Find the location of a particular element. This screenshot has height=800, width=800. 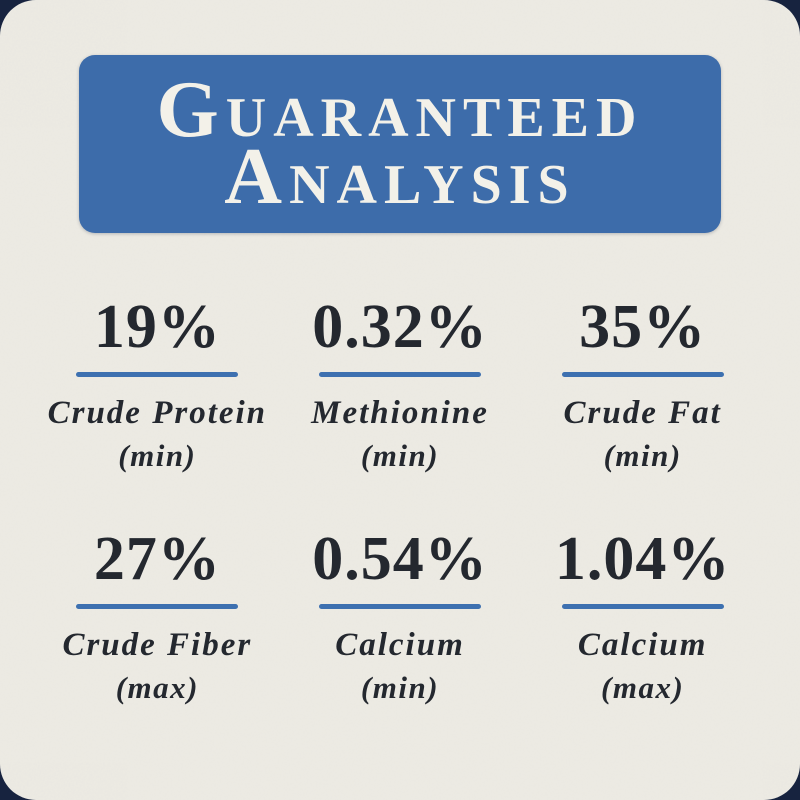

analysis-value: 35% is located at coordinates (643, 327).